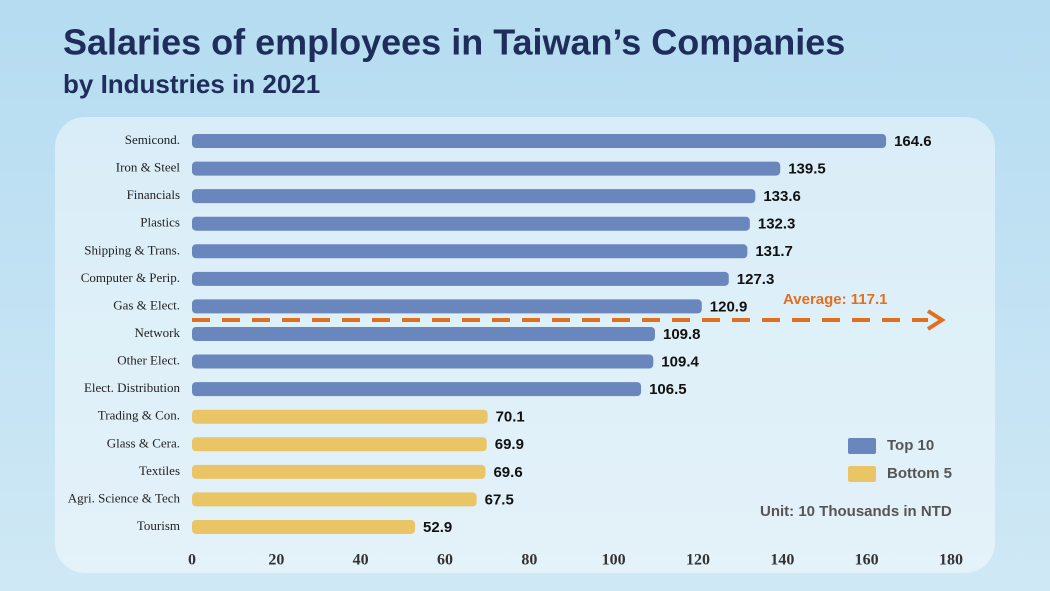 The height and width of the screenshot is (591, 1050). Describe the element at coordinates (856, 511) in the screenshot. I see `unit-note: Unit: 10 Thousands in NTD` at that location.